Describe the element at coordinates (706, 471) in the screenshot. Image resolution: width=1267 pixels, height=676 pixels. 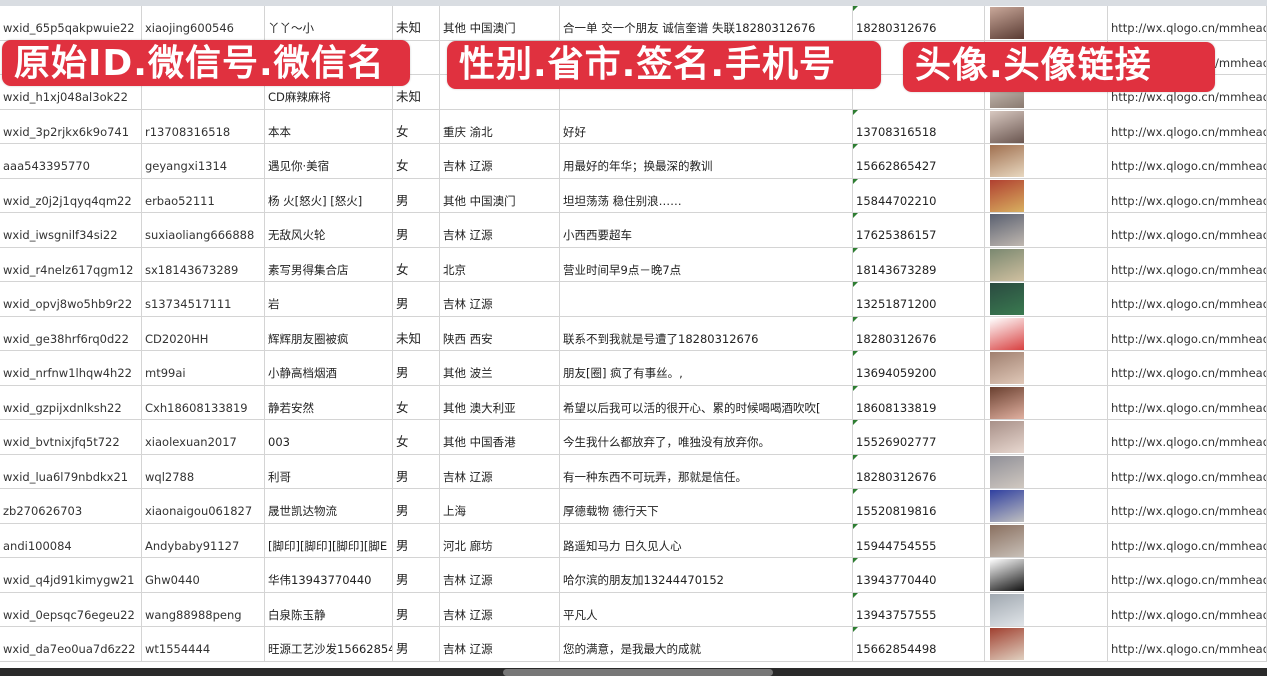
I see `signature-cell: 有一种东西不可玩弄，那就是信任。` at that location.